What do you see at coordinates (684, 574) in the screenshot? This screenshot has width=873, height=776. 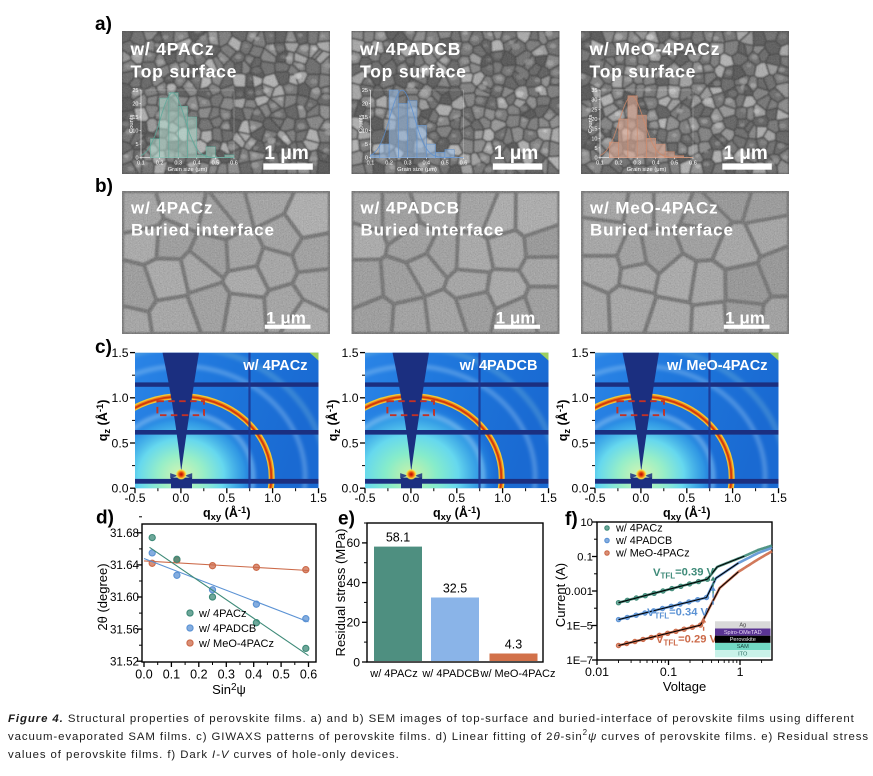 I see `svg-text: VTFL=0.39 V` at bounding box center [684, 574].